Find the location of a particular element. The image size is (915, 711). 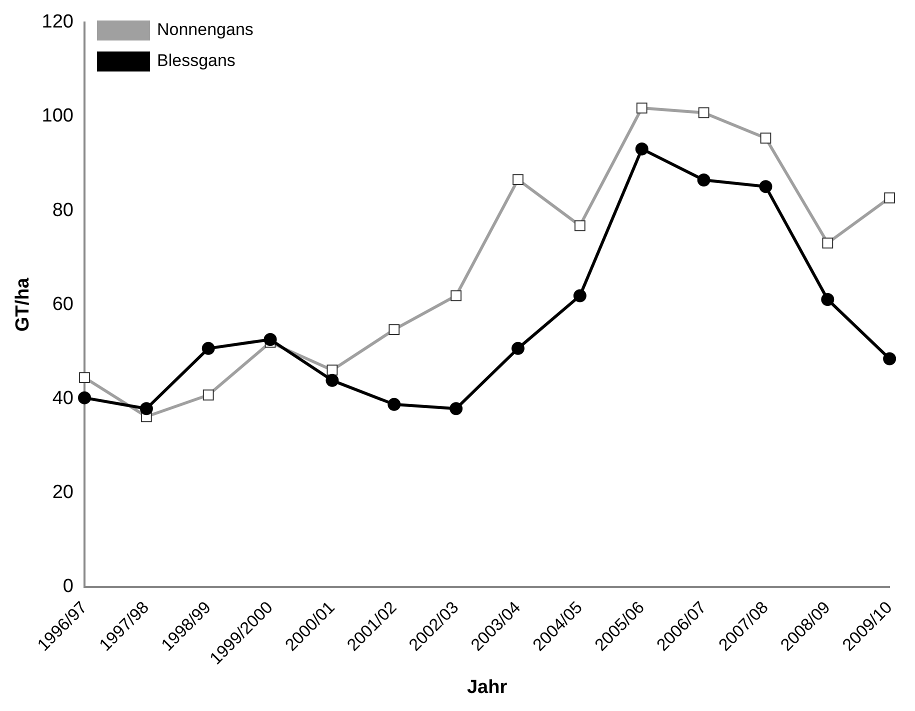

x-axis-title: Jahr is located at coordinates (487, 687).